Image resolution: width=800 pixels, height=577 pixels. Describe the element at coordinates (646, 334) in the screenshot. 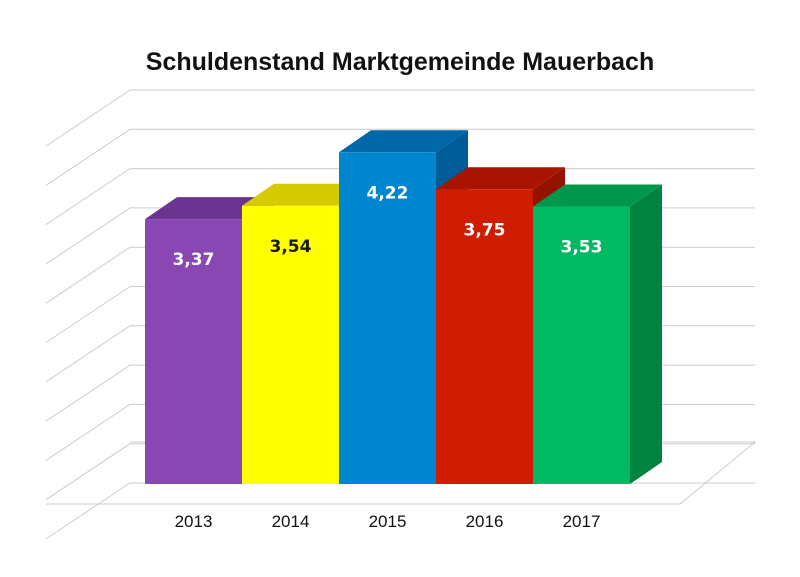

I see `bar-side` at that location.